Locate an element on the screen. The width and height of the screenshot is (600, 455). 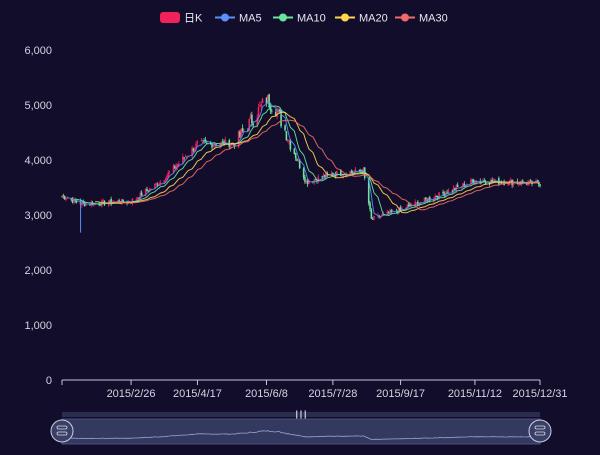
datazoom-left-handle is located at coordinates (62, 431).